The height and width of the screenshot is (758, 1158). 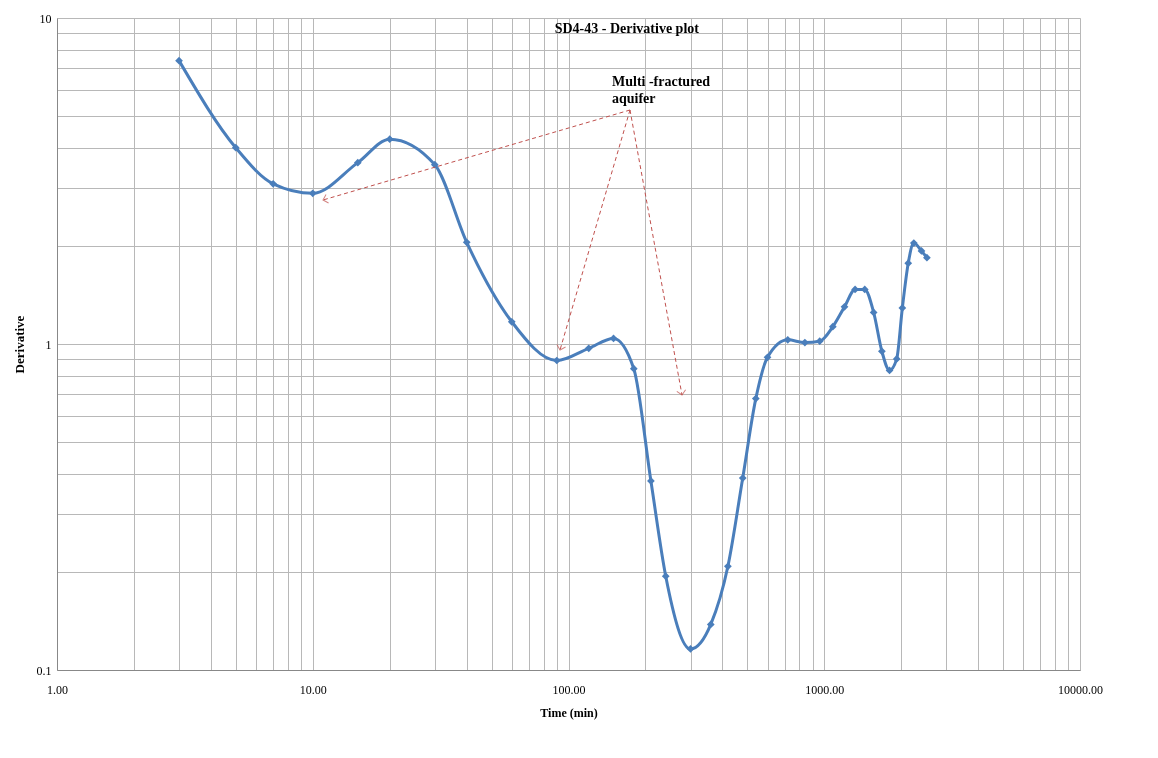 I want to click on annotation: Multi -fractured aquifer, so click(x=661, y=90).